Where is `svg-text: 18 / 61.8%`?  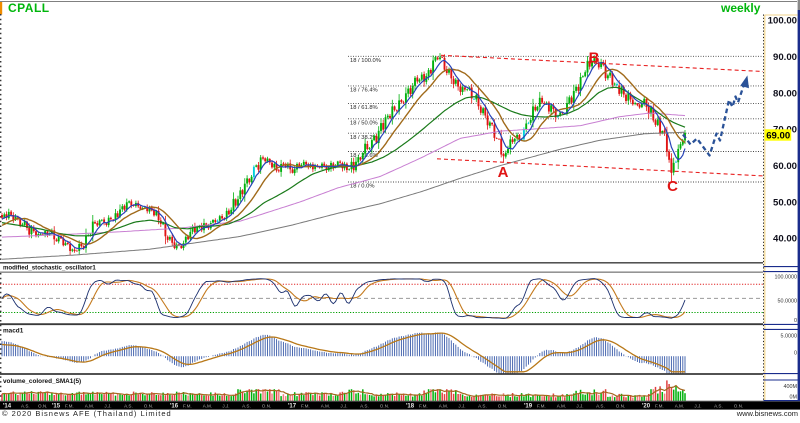 svg-text: 18 / 61.8% is located at coordinates (364, 108).